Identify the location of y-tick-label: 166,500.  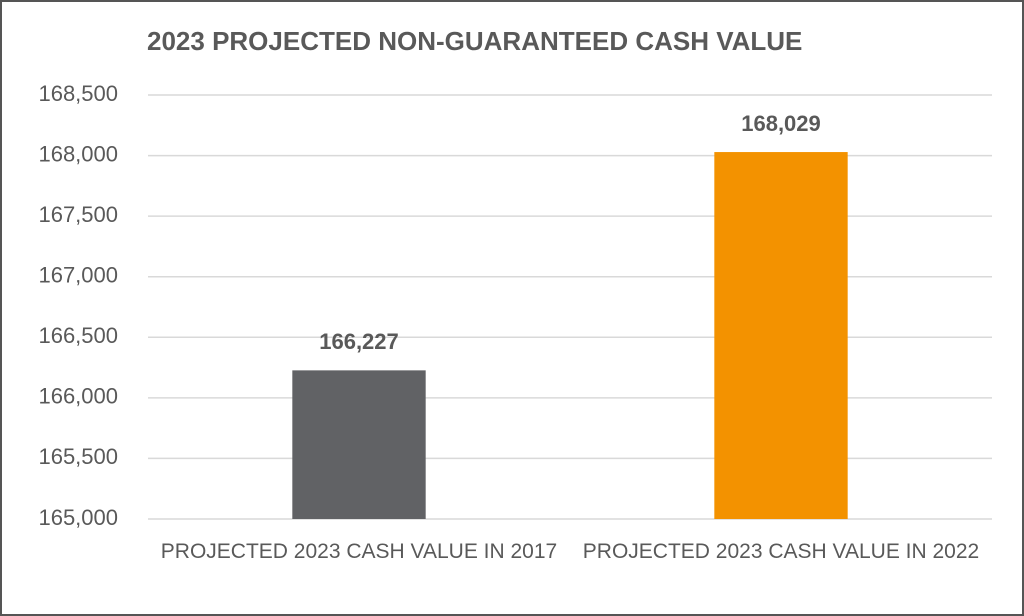
(78, 335).